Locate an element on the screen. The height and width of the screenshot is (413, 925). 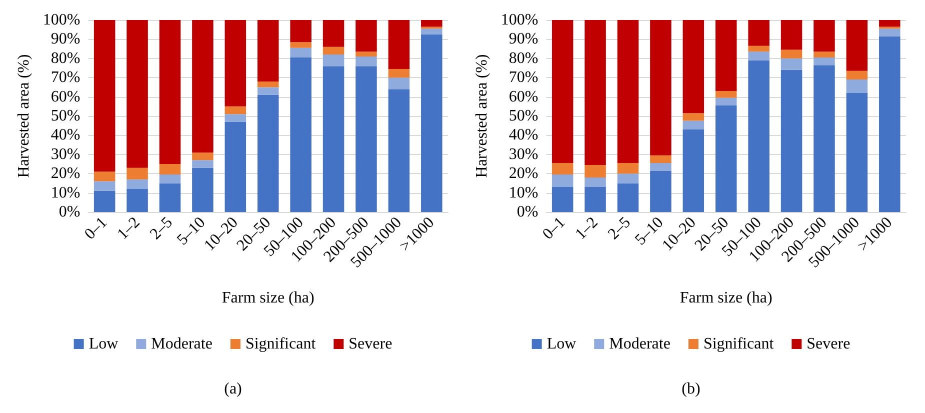
text: (a) is located at coordinates (233, 389).